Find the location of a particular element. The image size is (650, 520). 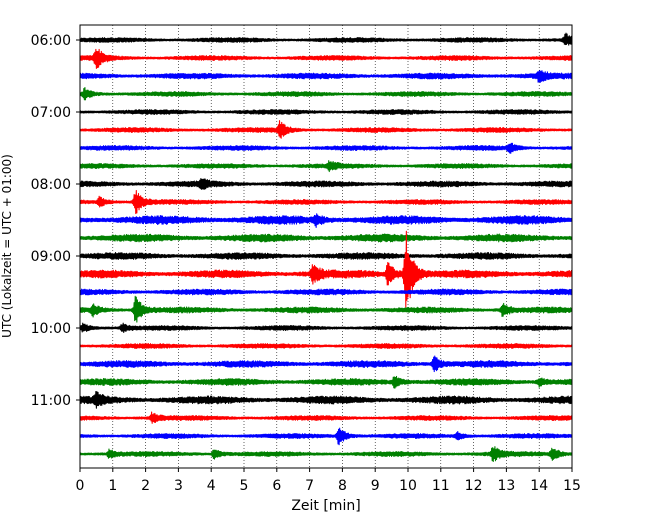

x-tick-label: 9 is located at coordinates (375, 486).